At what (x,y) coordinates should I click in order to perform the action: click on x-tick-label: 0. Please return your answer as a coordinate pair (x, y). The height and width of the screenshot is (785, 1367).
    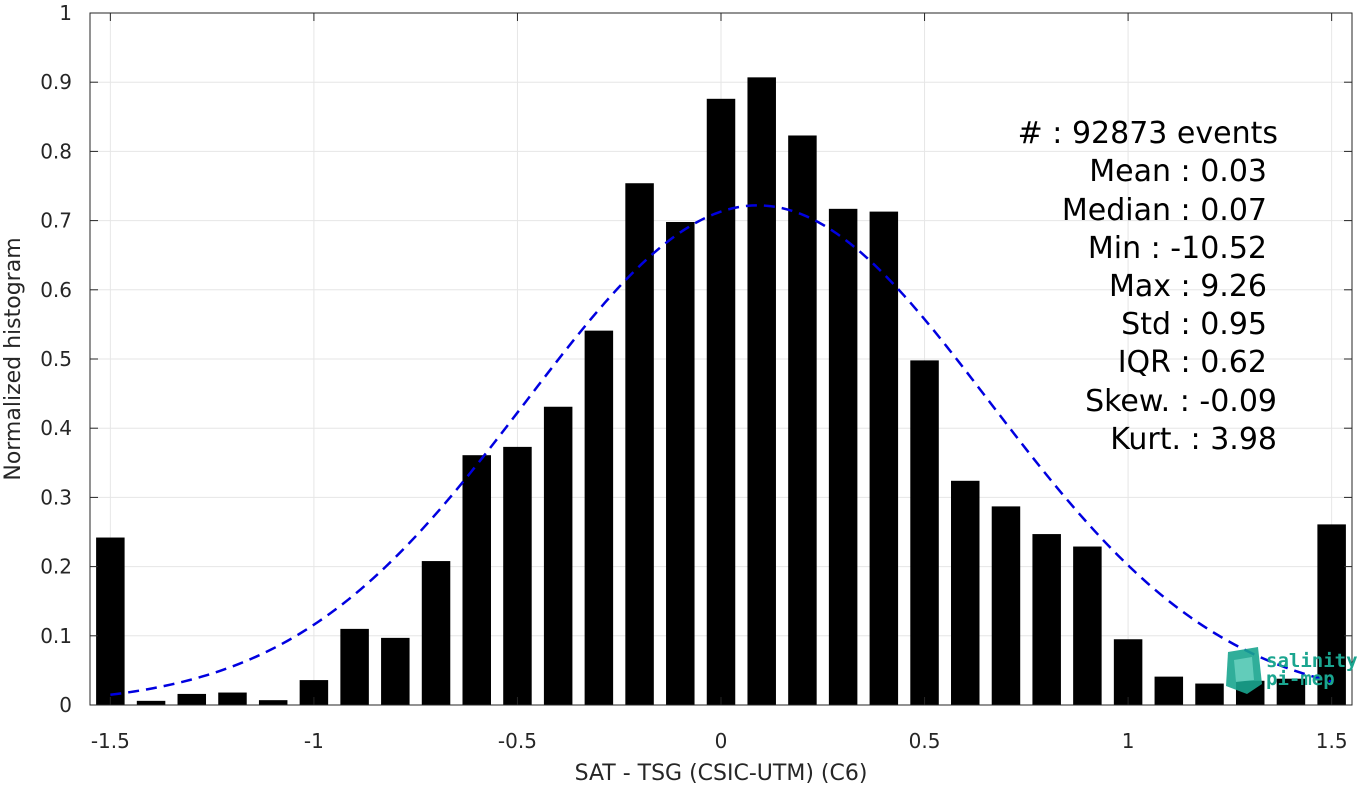
    Looking at the image, I should click on (721, 741).